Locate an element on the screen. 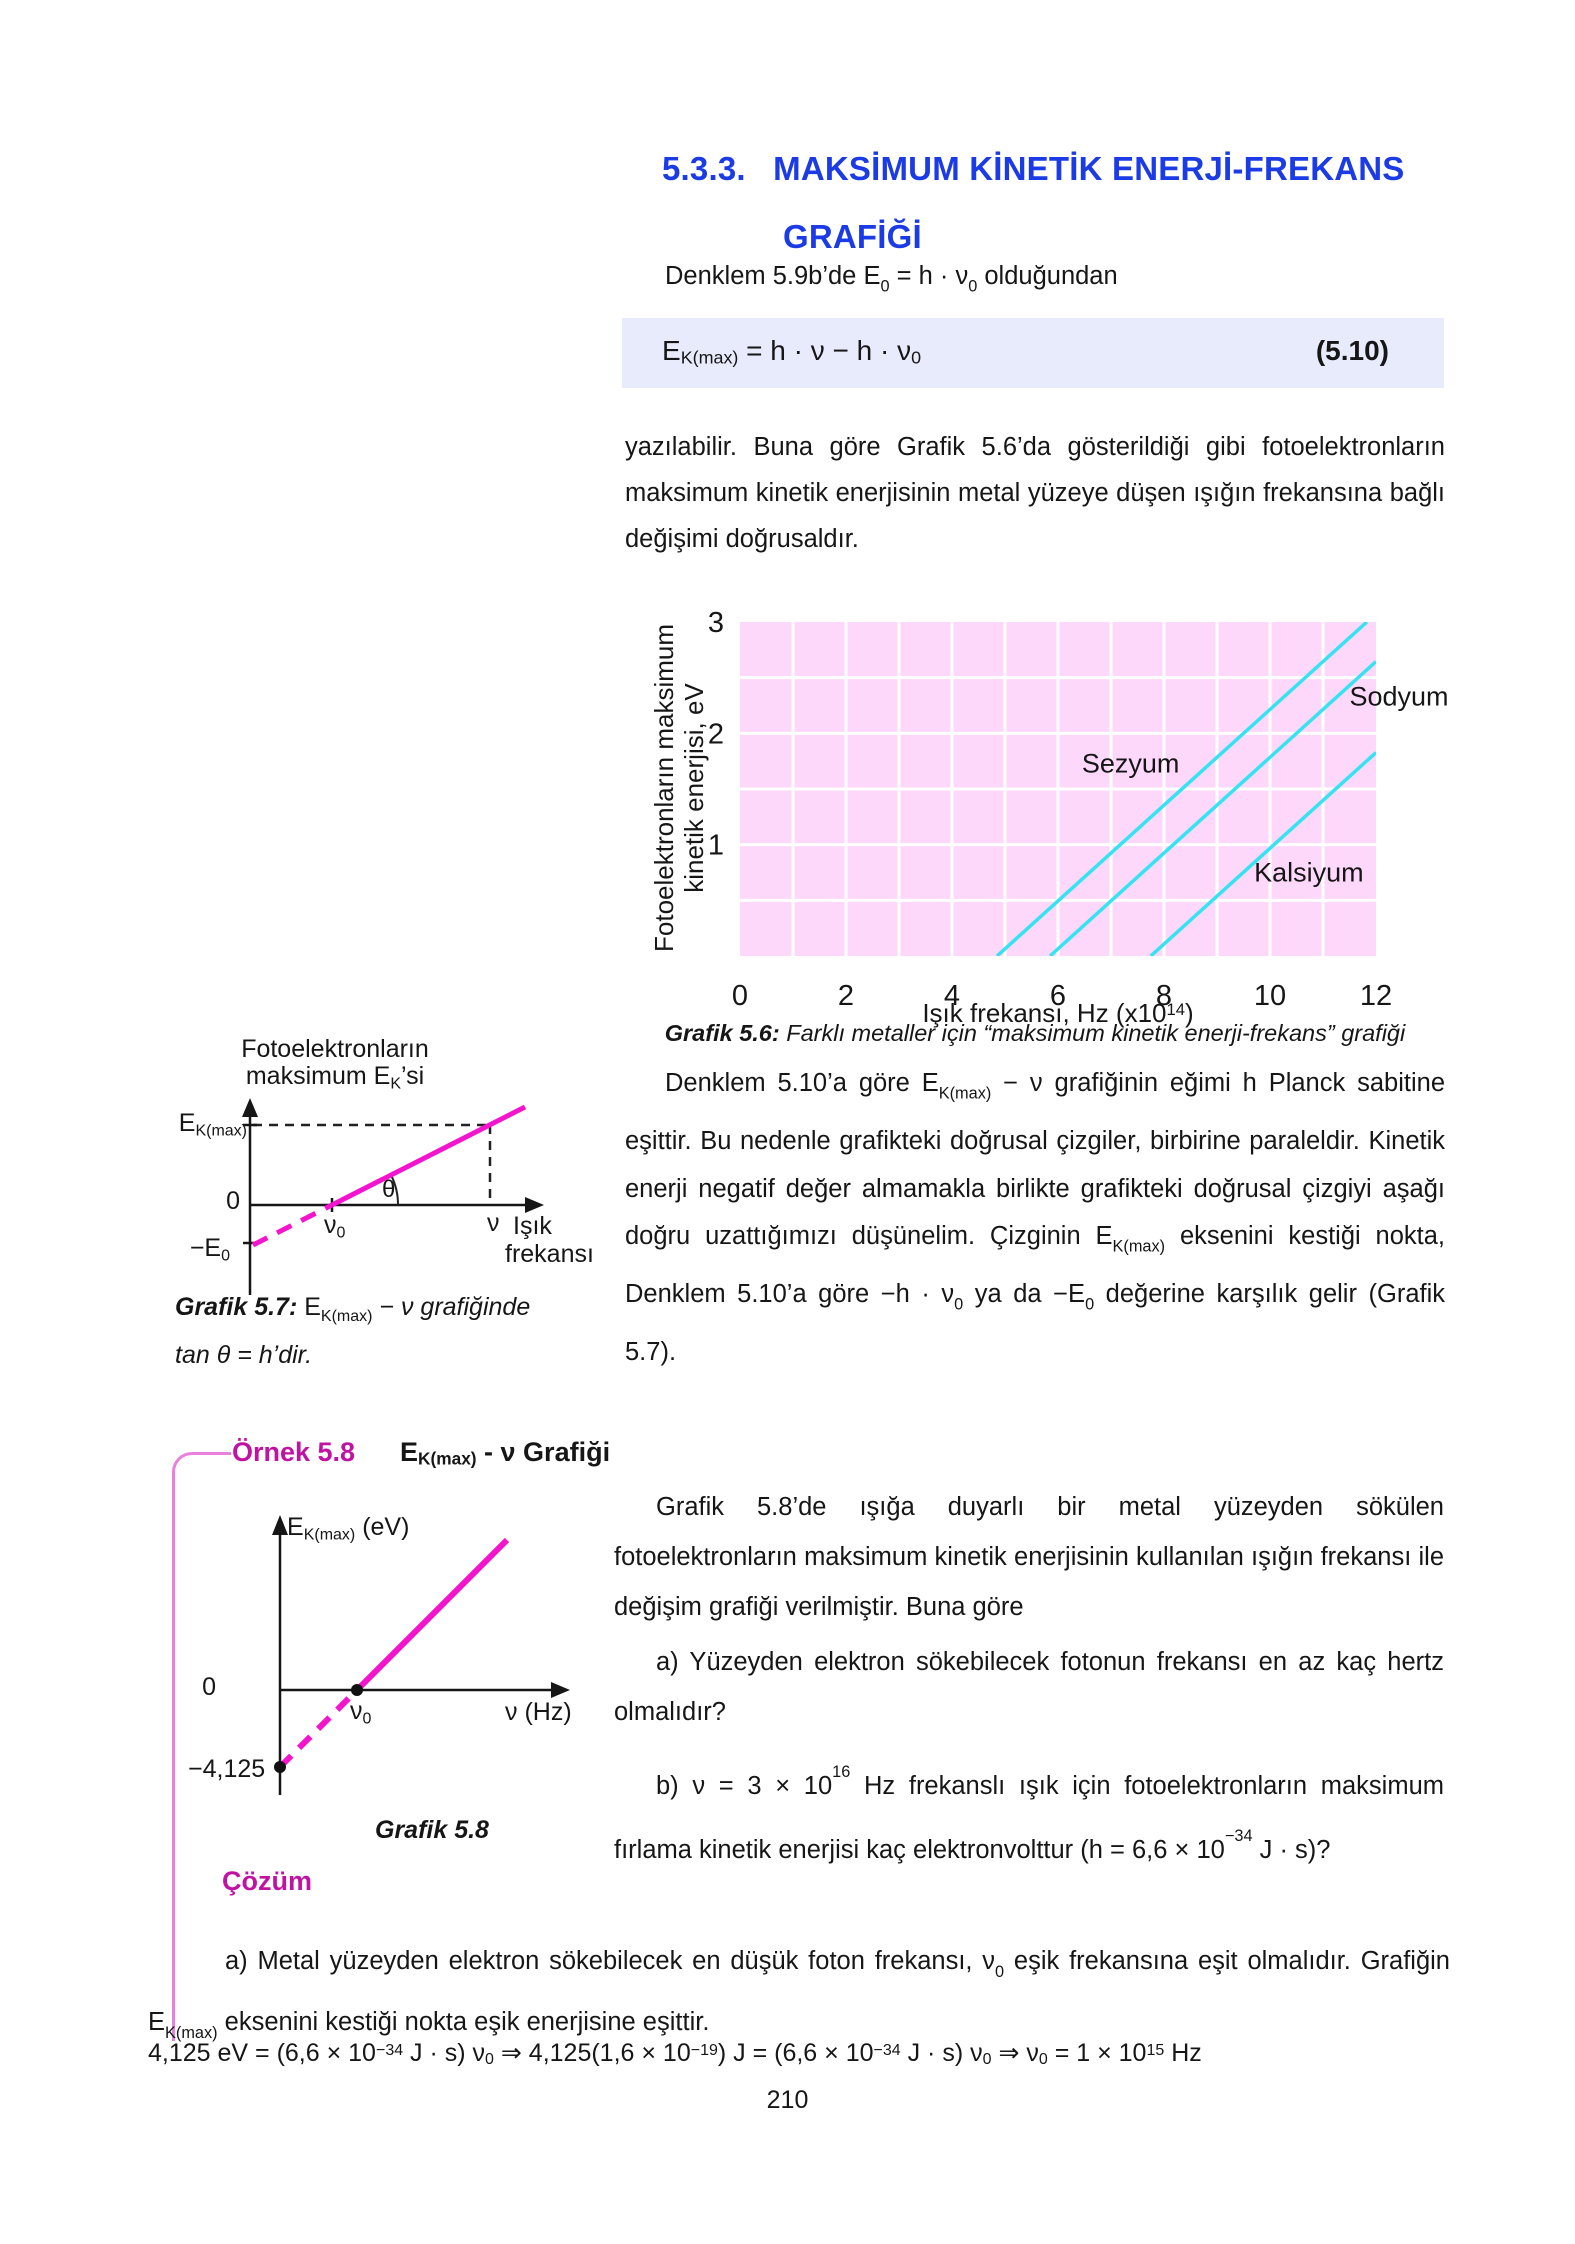 Image resolution: width=1575 pixels, height=2244 pixels. solution-label: Çözüm is located at coordinates (267, 1881).